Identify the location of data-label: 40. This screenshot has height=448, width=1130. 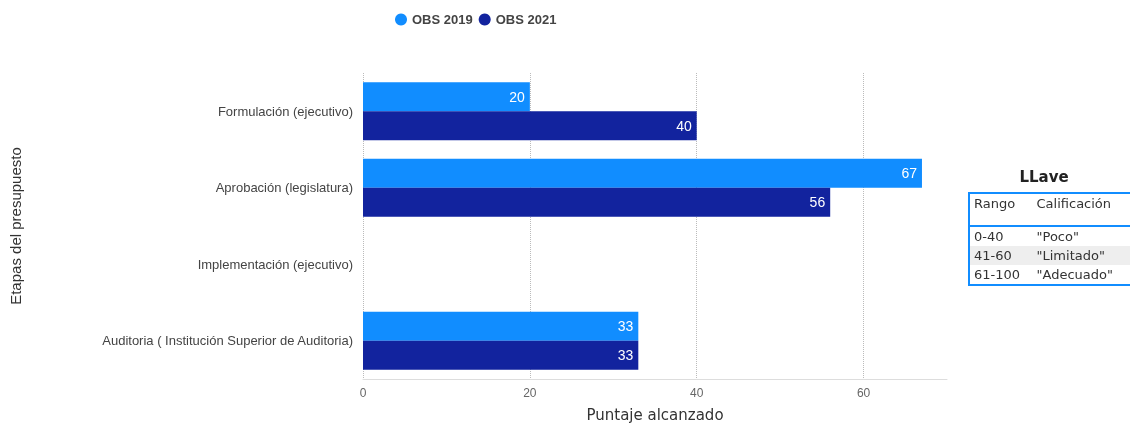
(684, 125).